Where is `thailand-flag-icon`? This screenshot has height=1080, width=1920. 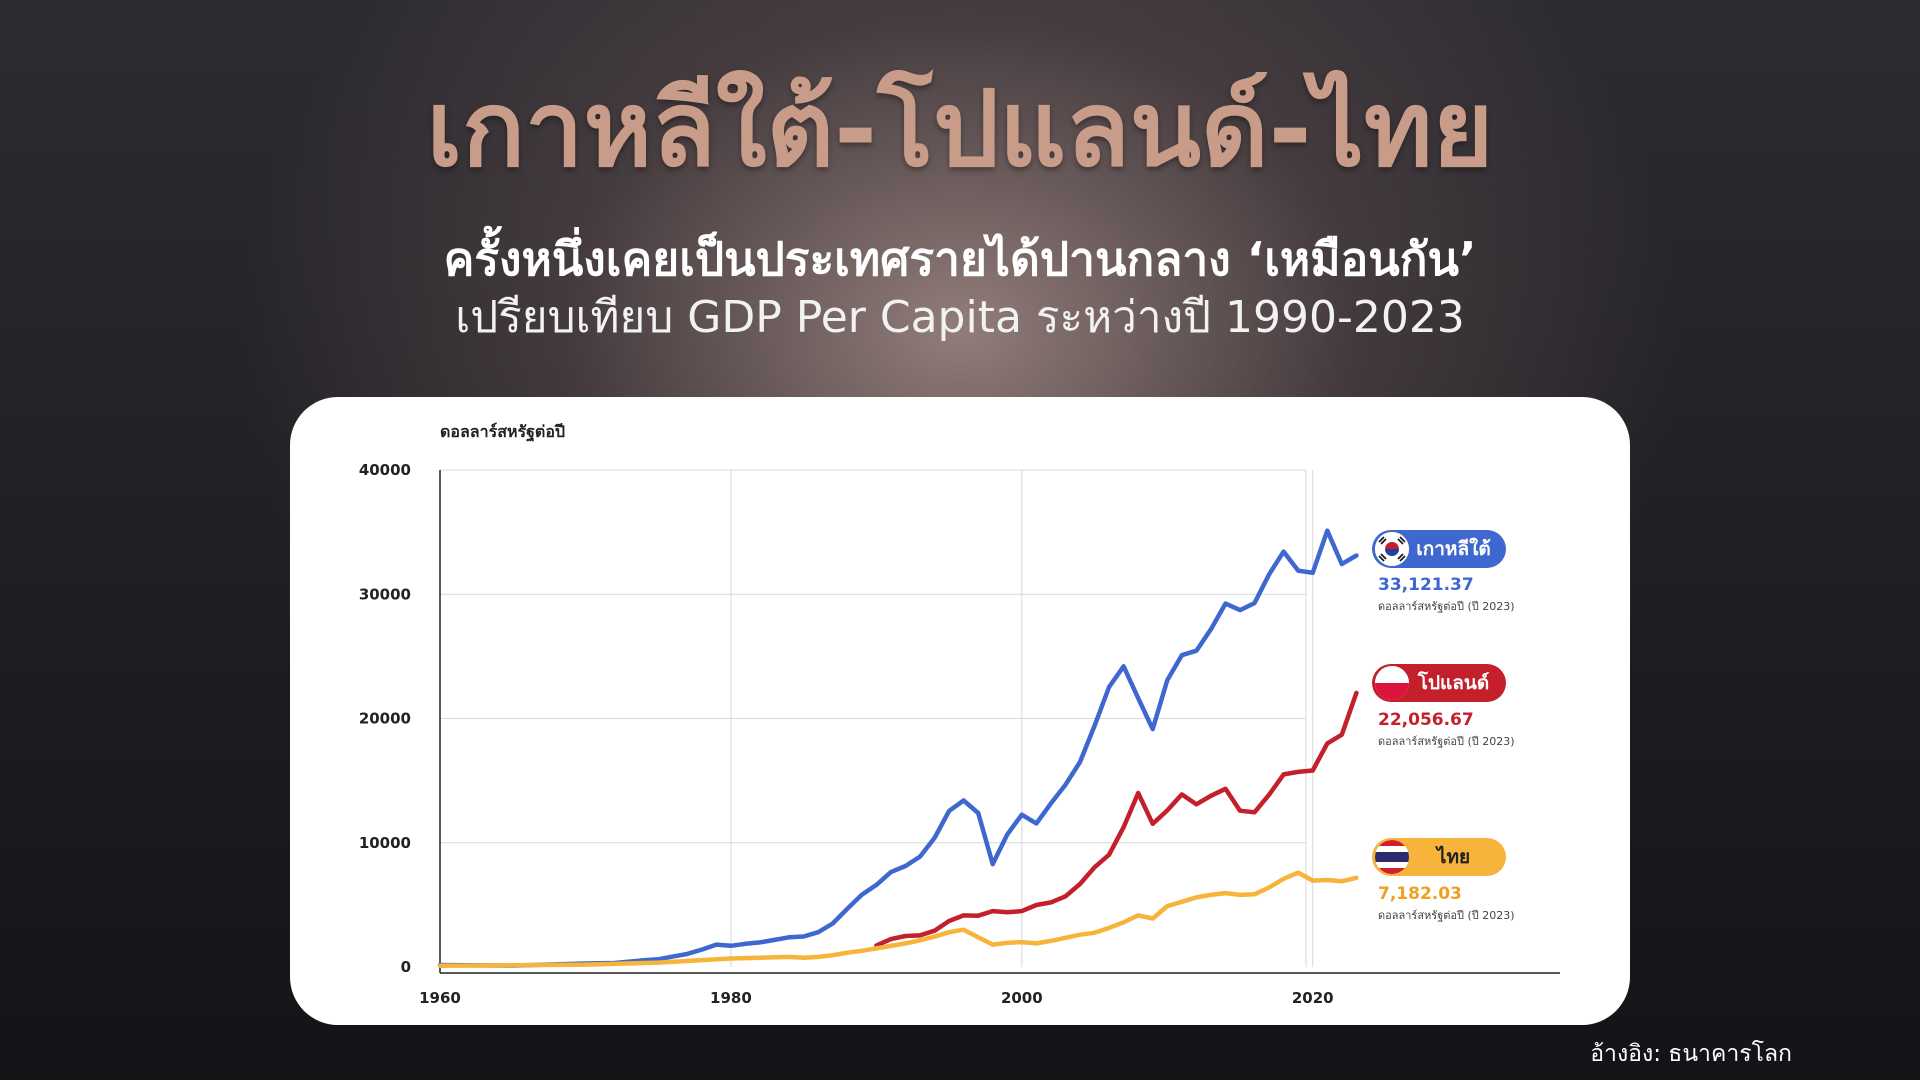 thailand-flag-icon is located at coordinates (1392, 857).